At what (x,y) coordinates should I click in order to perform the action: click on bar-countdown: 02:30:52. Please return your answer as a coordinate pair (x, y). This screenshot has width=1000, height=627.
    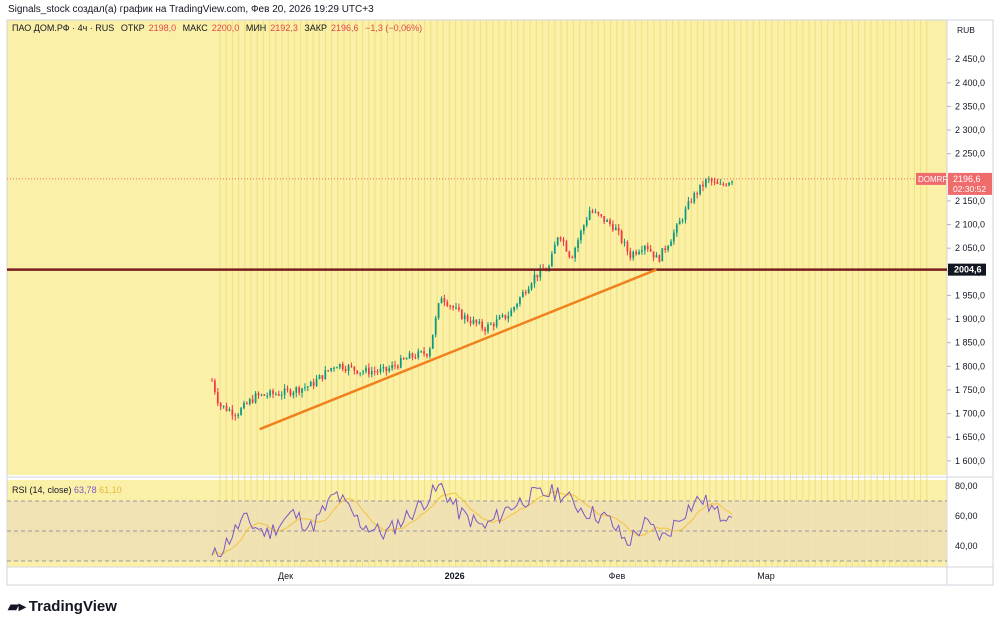
    Looking at the image, I should click on (969, 189).